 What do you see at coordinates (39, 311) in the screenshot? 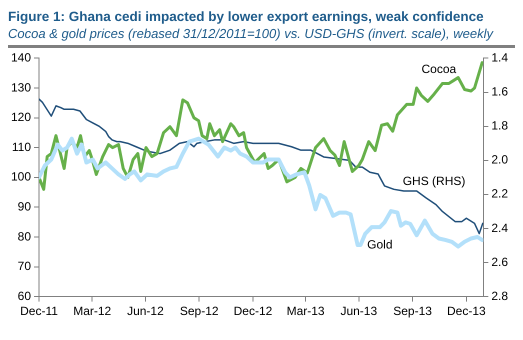
I see `x-tick-label: Dec-11` at bounding box center [39, 311].